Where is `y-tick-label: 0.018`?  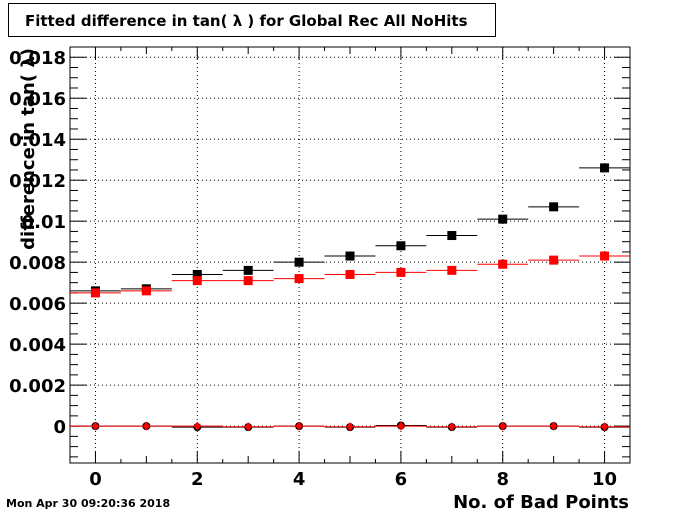 y-tick-label: 0.018 is located at coordinates (37, 58).